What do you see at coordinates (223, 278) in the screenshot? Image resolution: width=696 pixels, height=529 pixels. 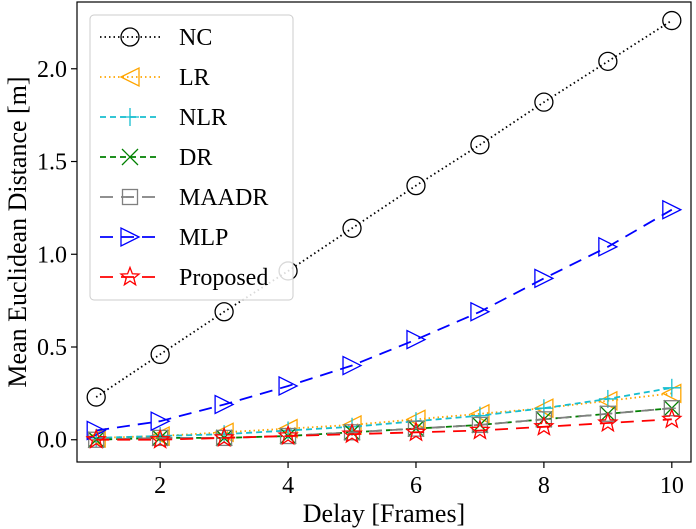 I see `legend-label: Proposed` at bounding box center [223, 278].